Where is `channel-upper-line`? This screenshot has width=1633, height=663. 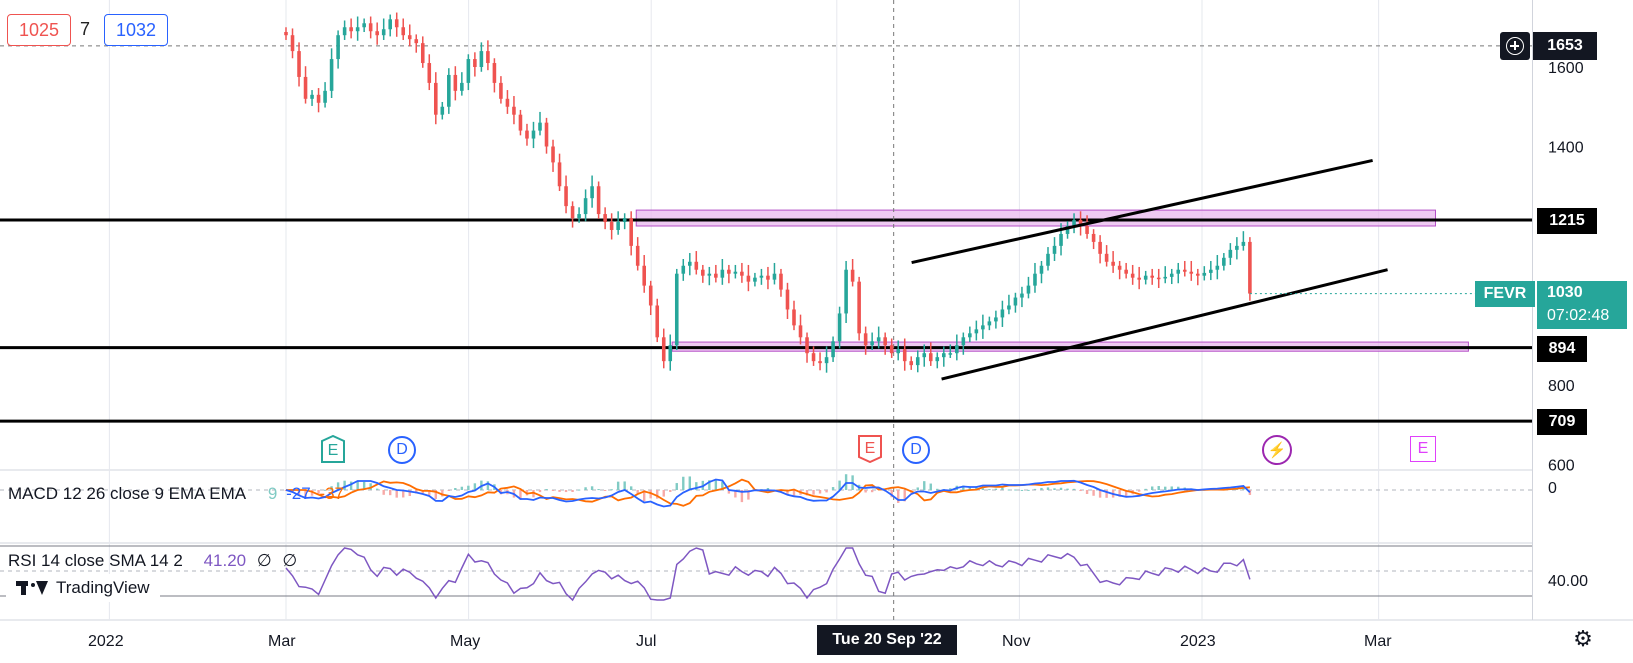
channel-upper-line is located at coordinates (1142, 211).